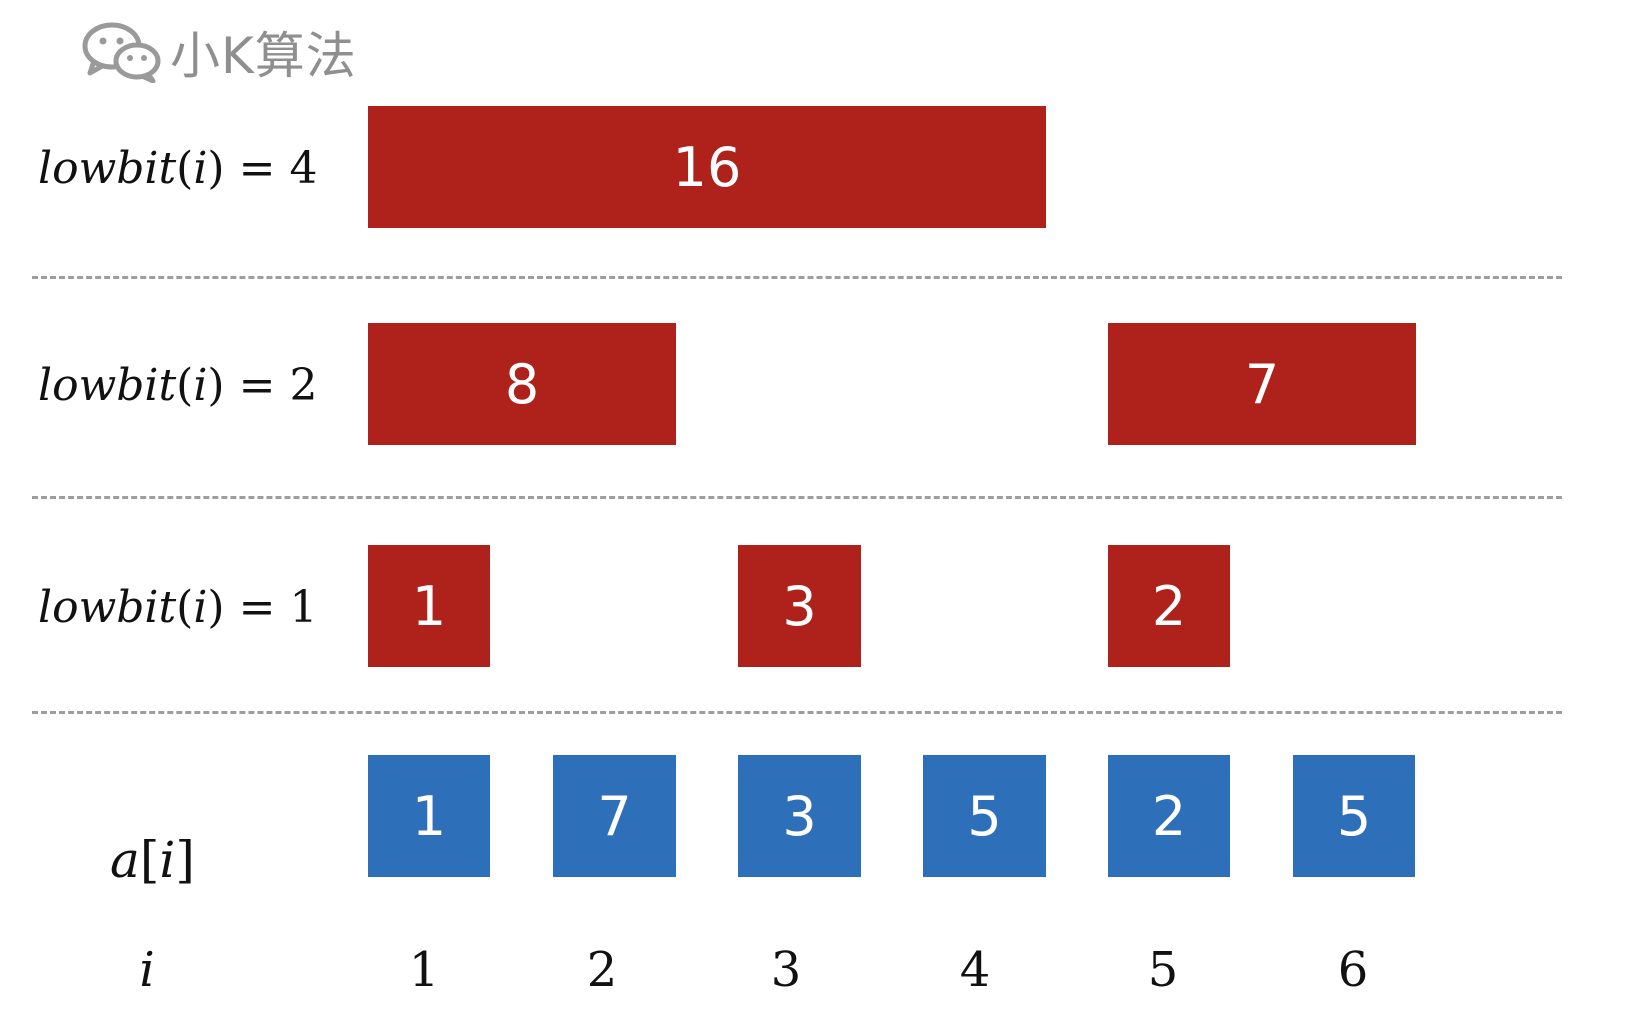 Image resolution: width=1632 pixels, height=1010 pixels. I want to click on array-label: a[i], so click(152, 860).